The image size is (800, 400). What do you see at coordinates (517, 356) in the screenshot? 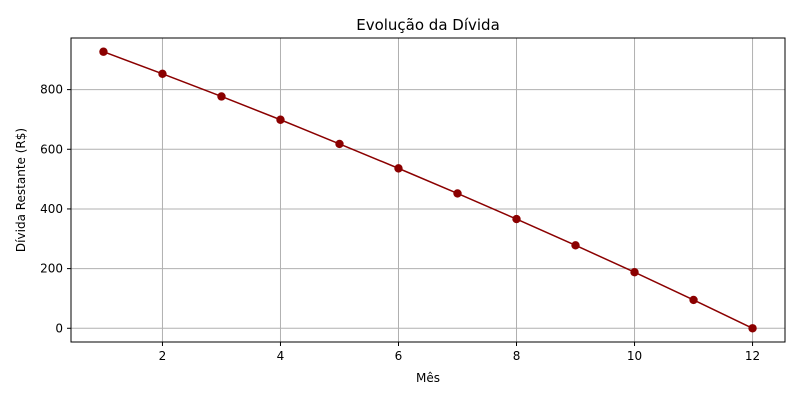
I see `x-tick-label: 8` at bounding box center [517, 356].